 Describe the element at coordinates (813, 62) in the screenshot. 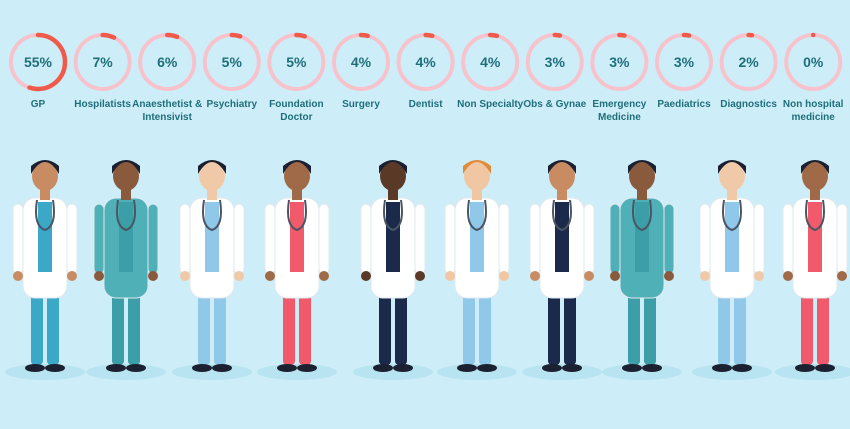

I see `ring-value: 0%` at that location.